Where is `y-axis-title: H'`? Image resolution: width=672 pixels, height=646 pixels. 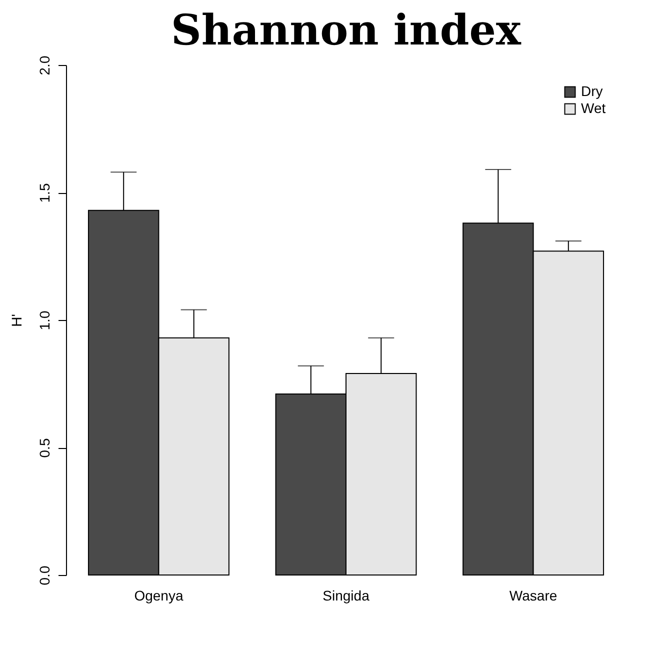
y-axis-title: H' is located at coordinates (16, 320).